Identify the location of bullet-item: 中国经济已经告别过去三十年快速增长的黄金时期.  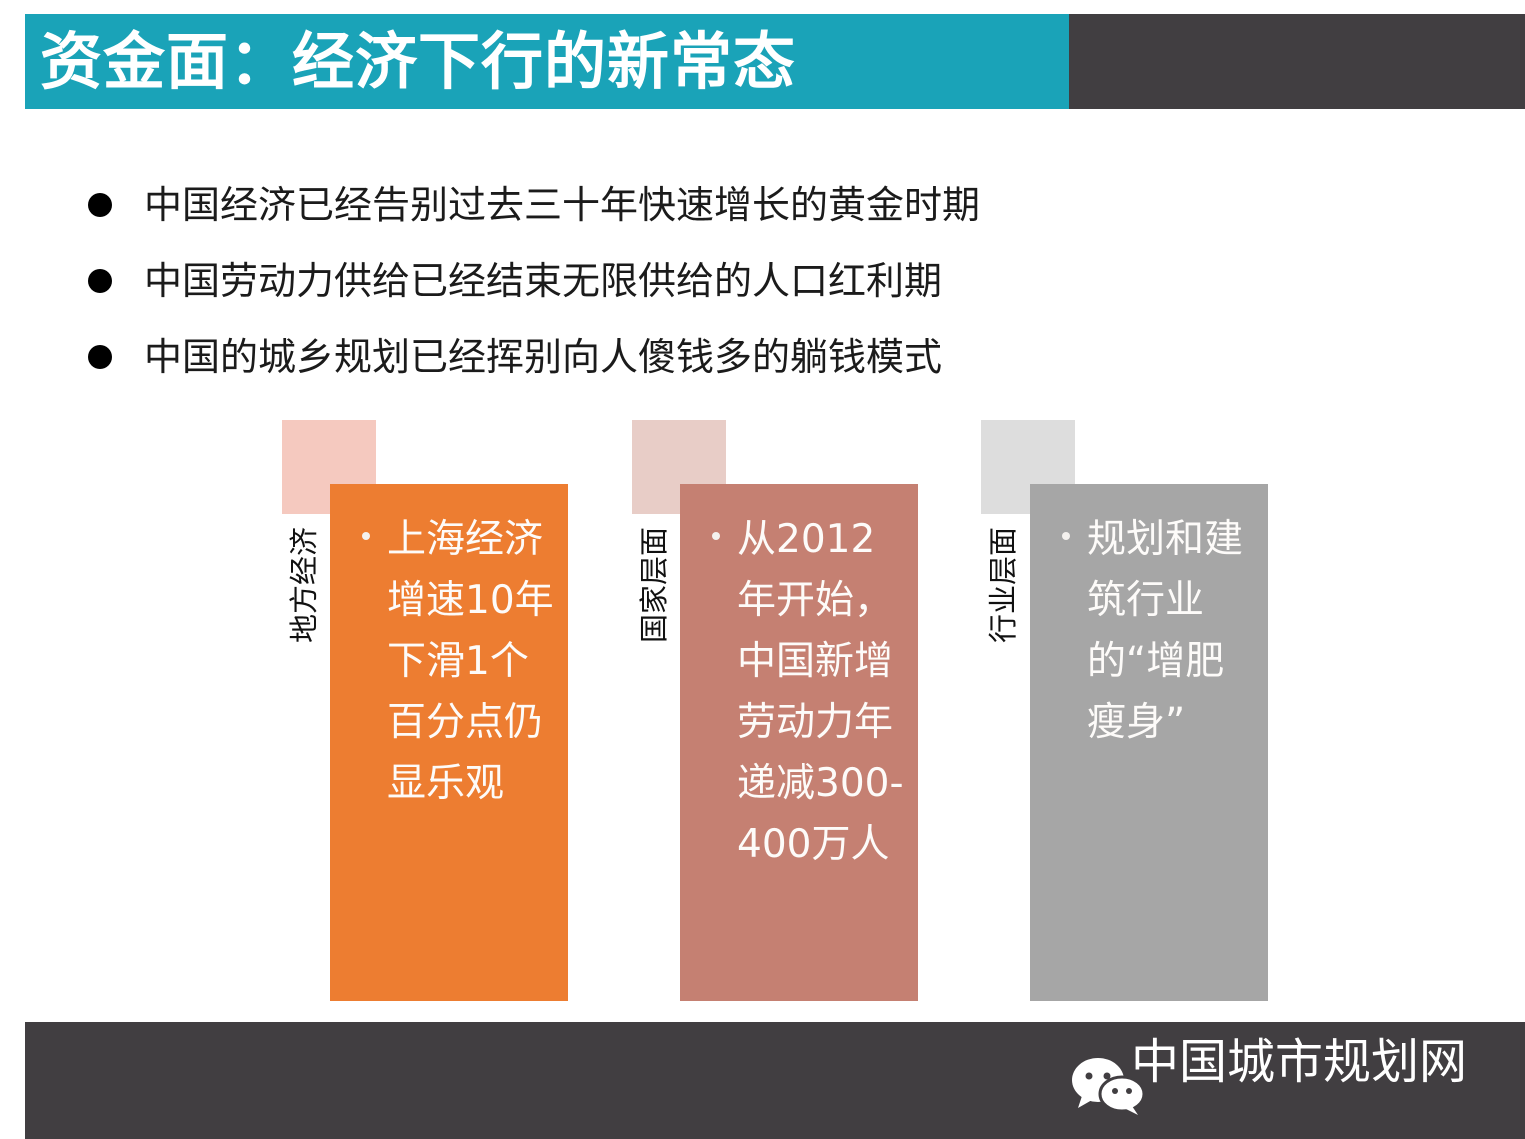
(534, 212).